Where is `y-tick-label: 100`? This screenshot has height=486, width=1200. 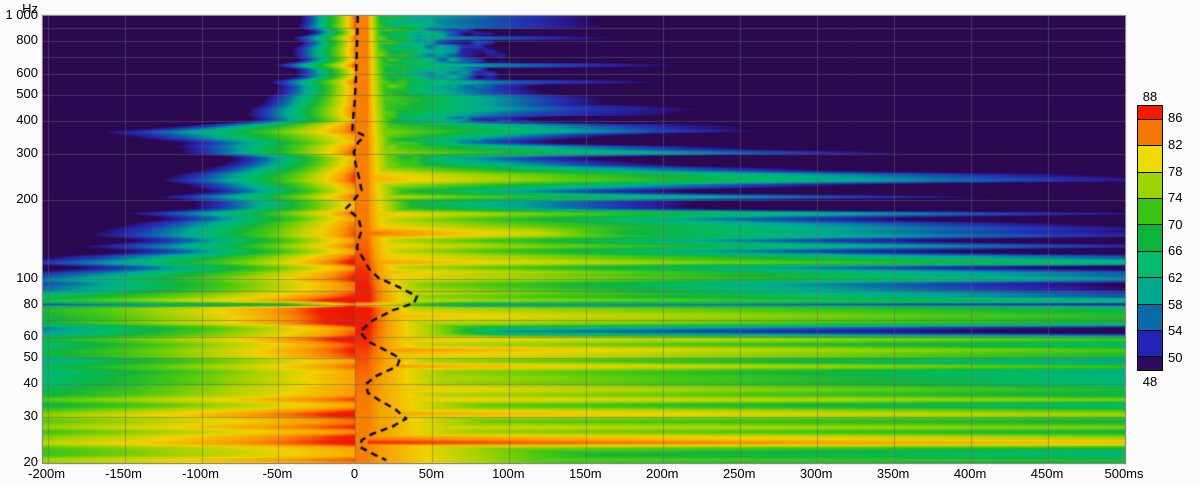 y-tick-label: 100 is located at coordinates (27, 278).